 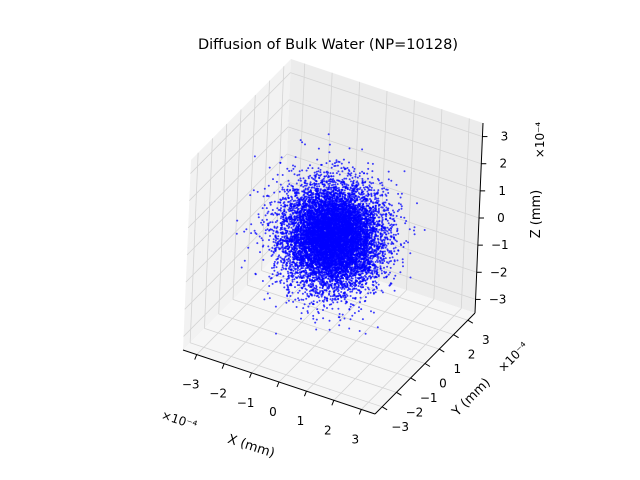 What do you see at coordinates (472, 355) in the screenshot?
I see `y-tick-label: 2` at bounding box center [472, 355].